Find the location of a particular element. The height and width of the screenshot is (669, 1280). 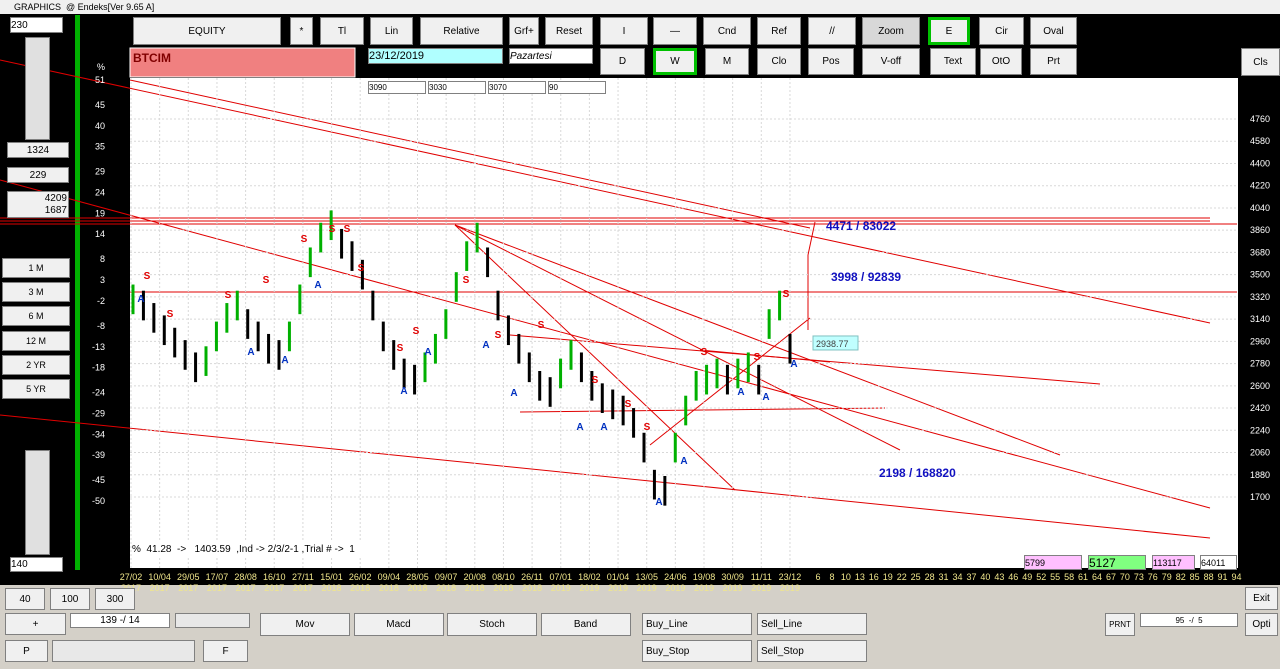

param-box: 3030 is located at coordinates (457, 87).